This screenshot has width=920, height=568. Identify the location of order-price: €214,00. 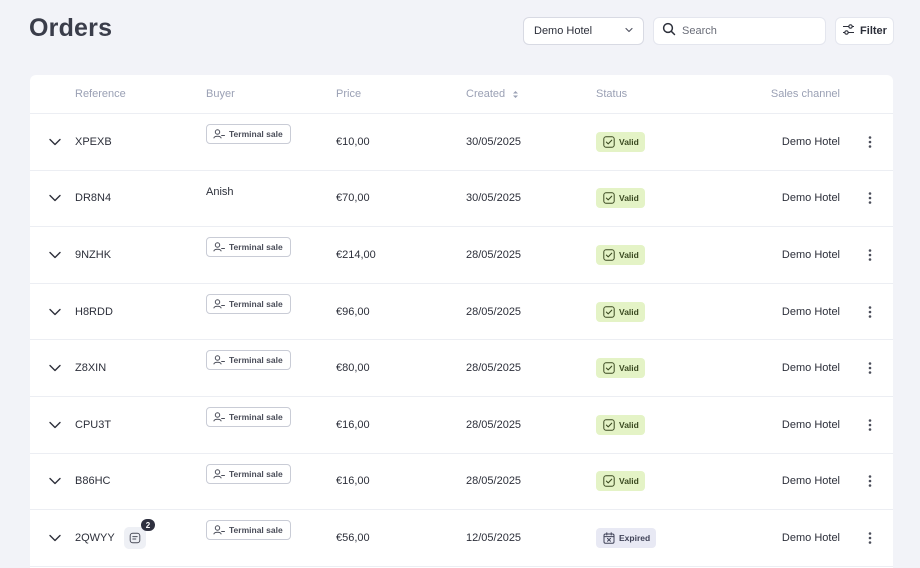
(356, 254).